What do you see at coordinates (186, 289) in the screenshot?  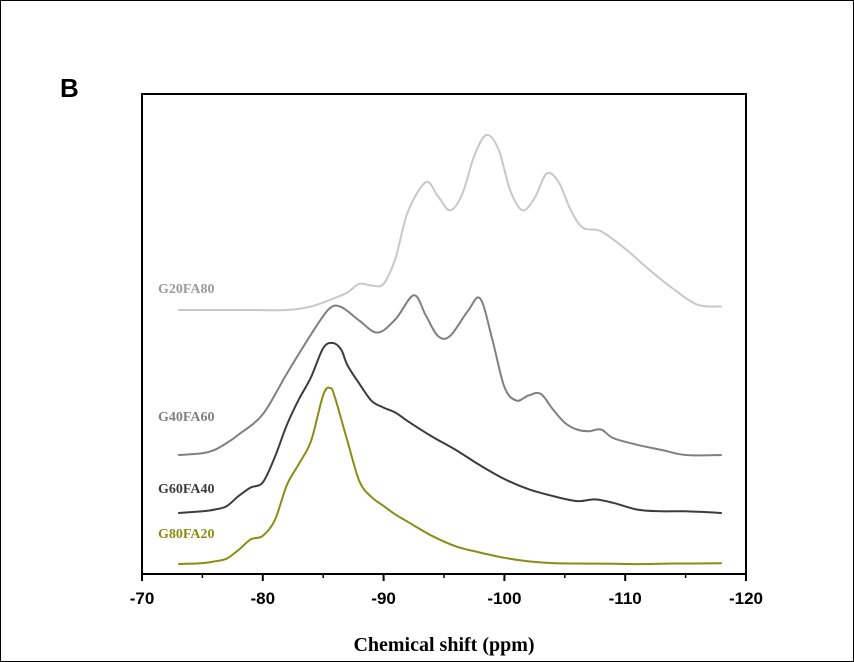 I see `series-label-g20fa80: G20FA80` at bounding box center [186, 289].